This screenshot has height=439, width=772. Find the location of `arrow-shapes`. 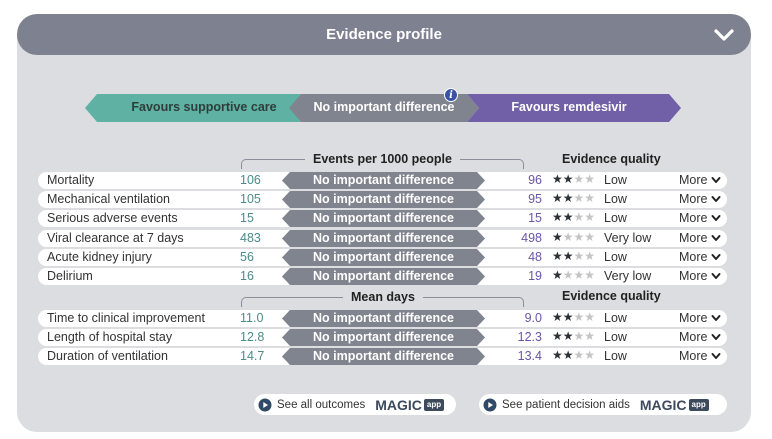

arrow-shapes is located at coordinates (383, 108).